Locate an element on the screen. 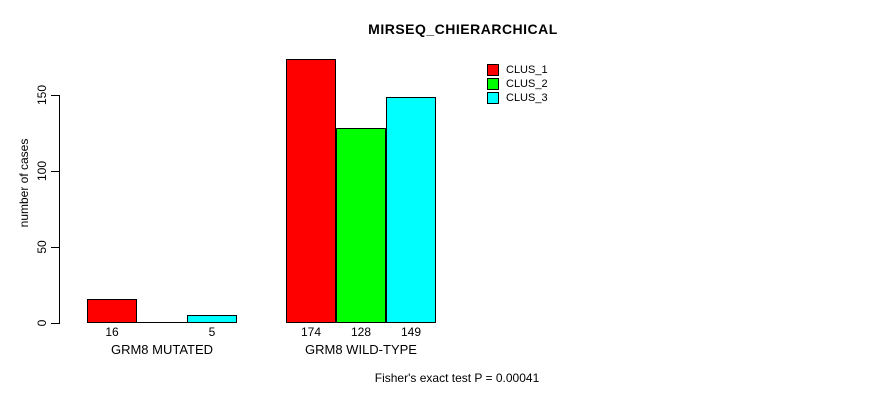 The width and height of the screenshot is (890, 400). bar-count-label: 174 is located at coordinates (311, 332).